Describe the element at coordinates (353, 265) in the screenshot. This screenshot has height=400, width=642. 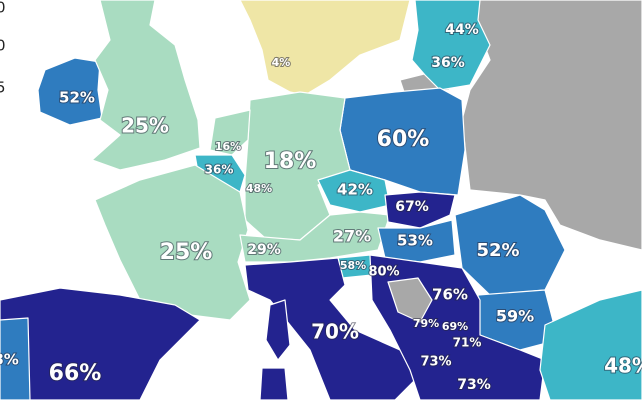
I see `region-label: 58%` at that location.